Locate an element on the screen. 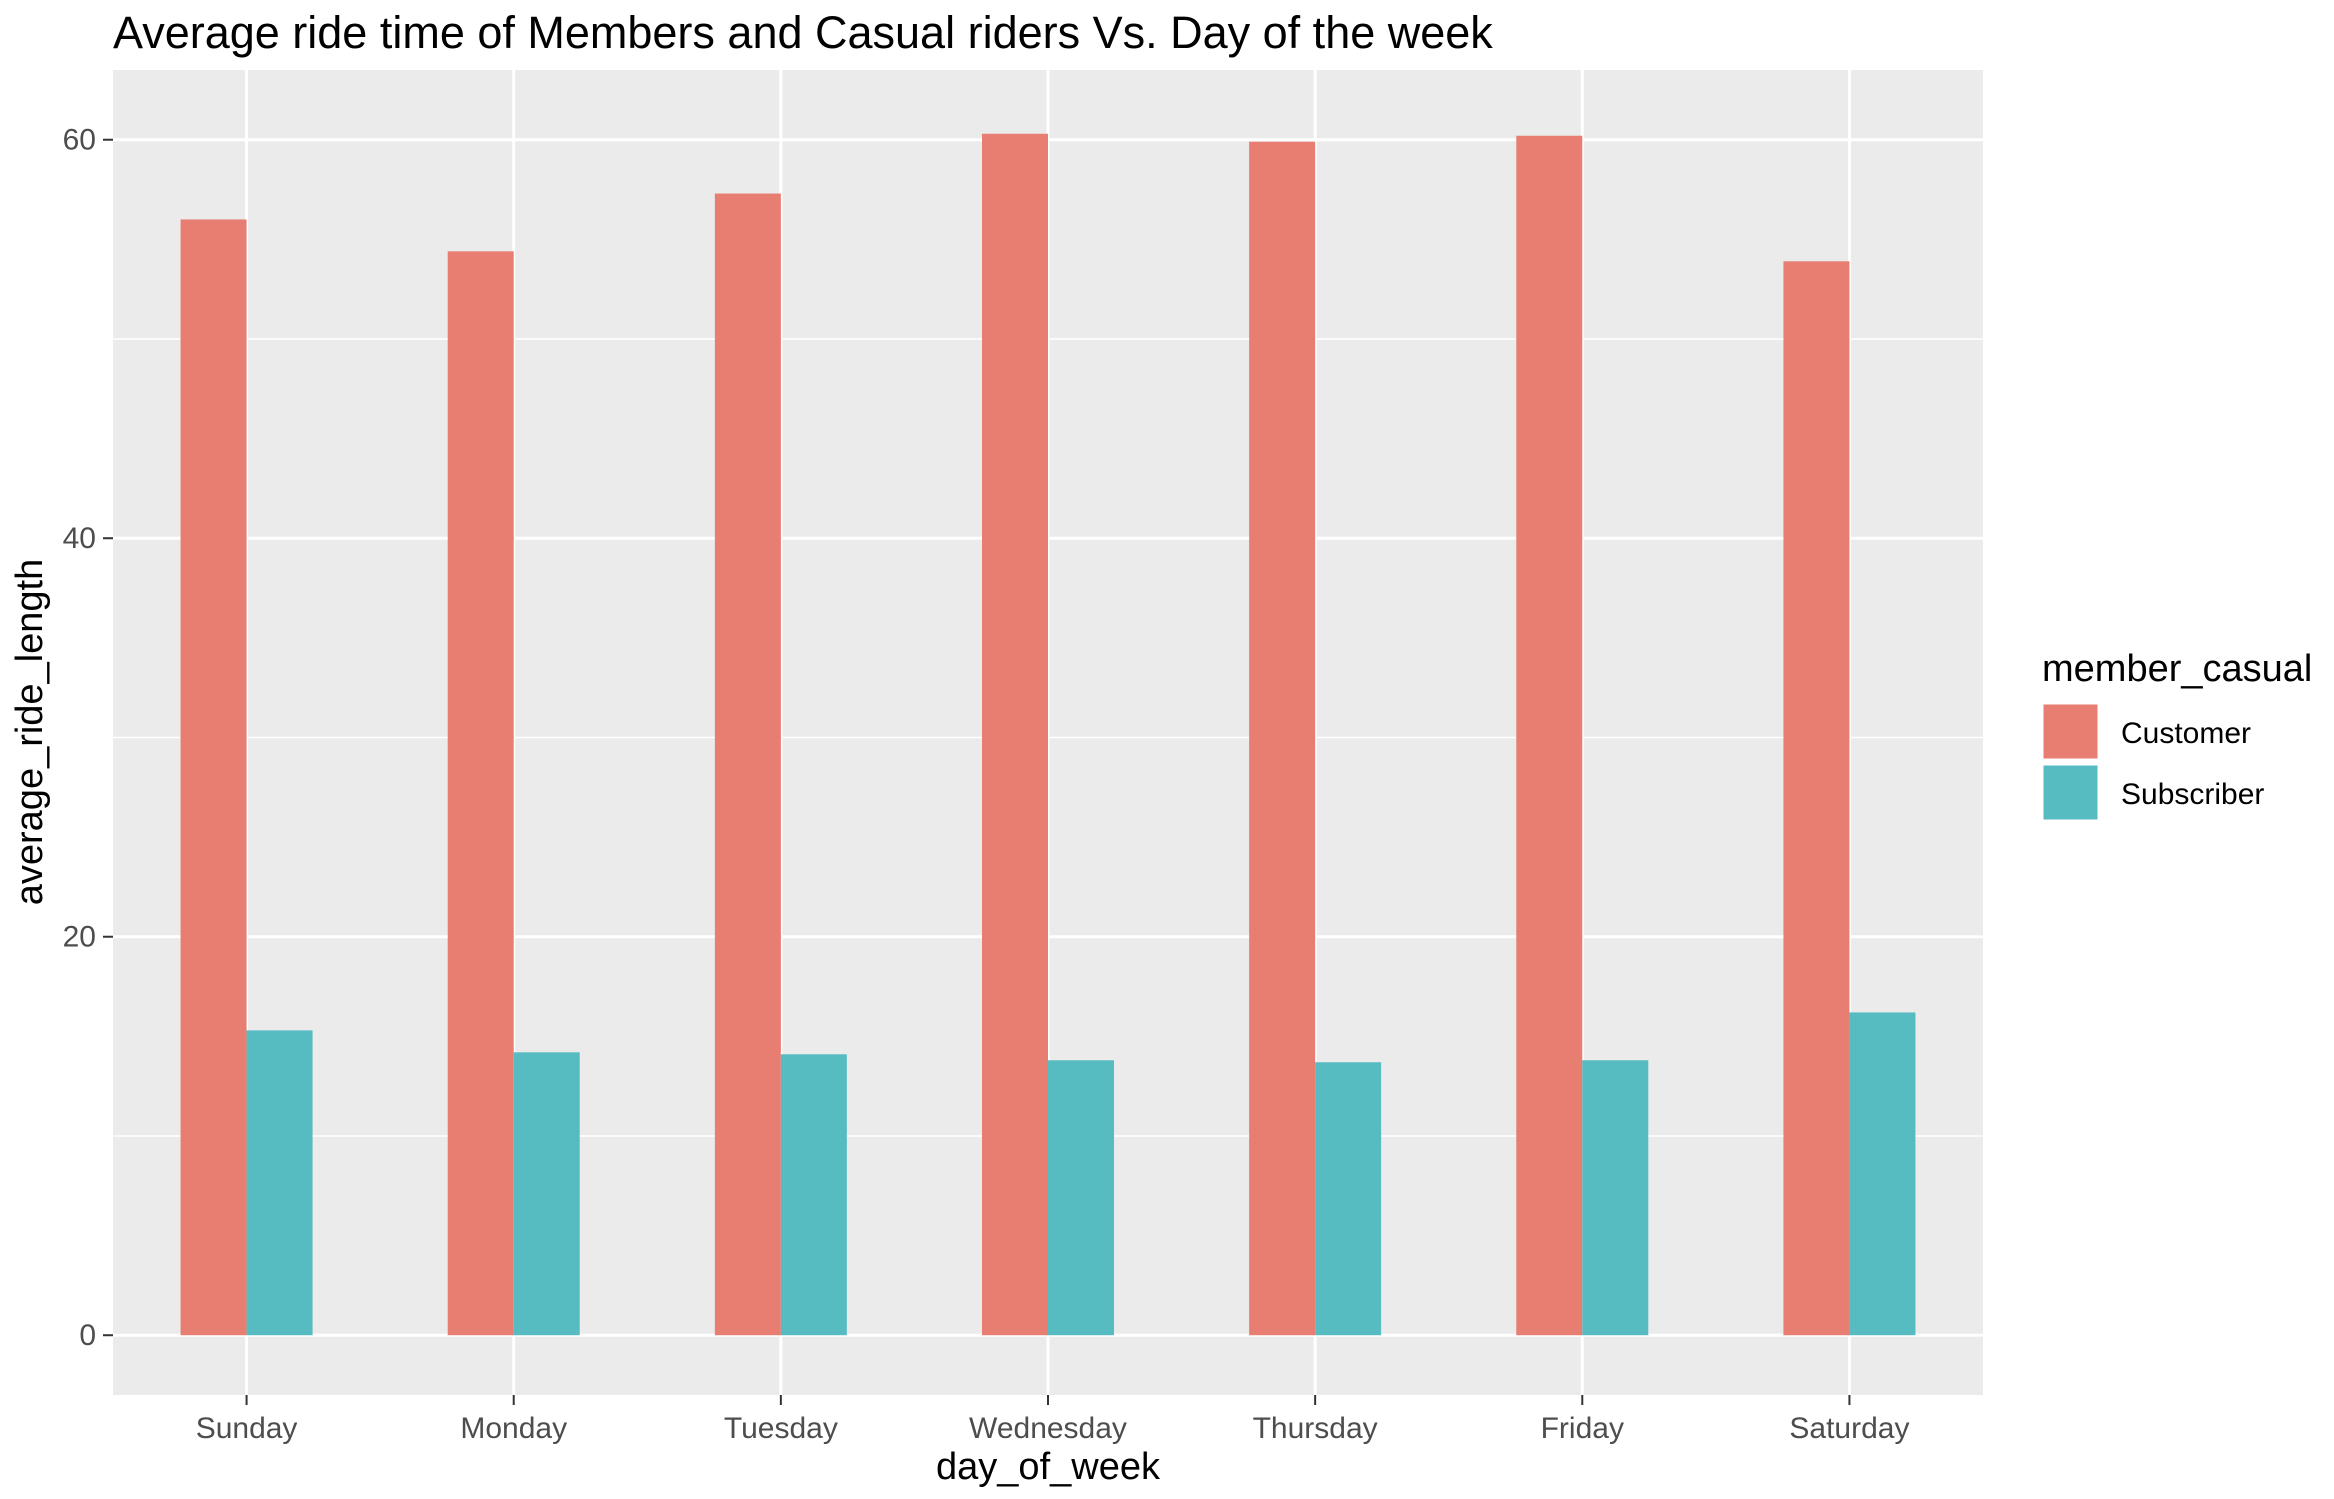  bar-customer-saturday is located at coordinates (1816, 798).